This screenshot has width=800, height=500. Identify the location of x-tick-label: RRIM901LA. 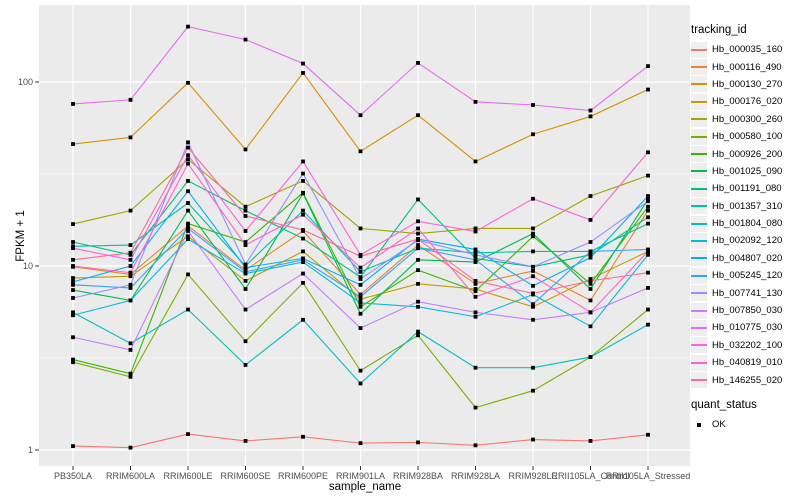
(360, 476).